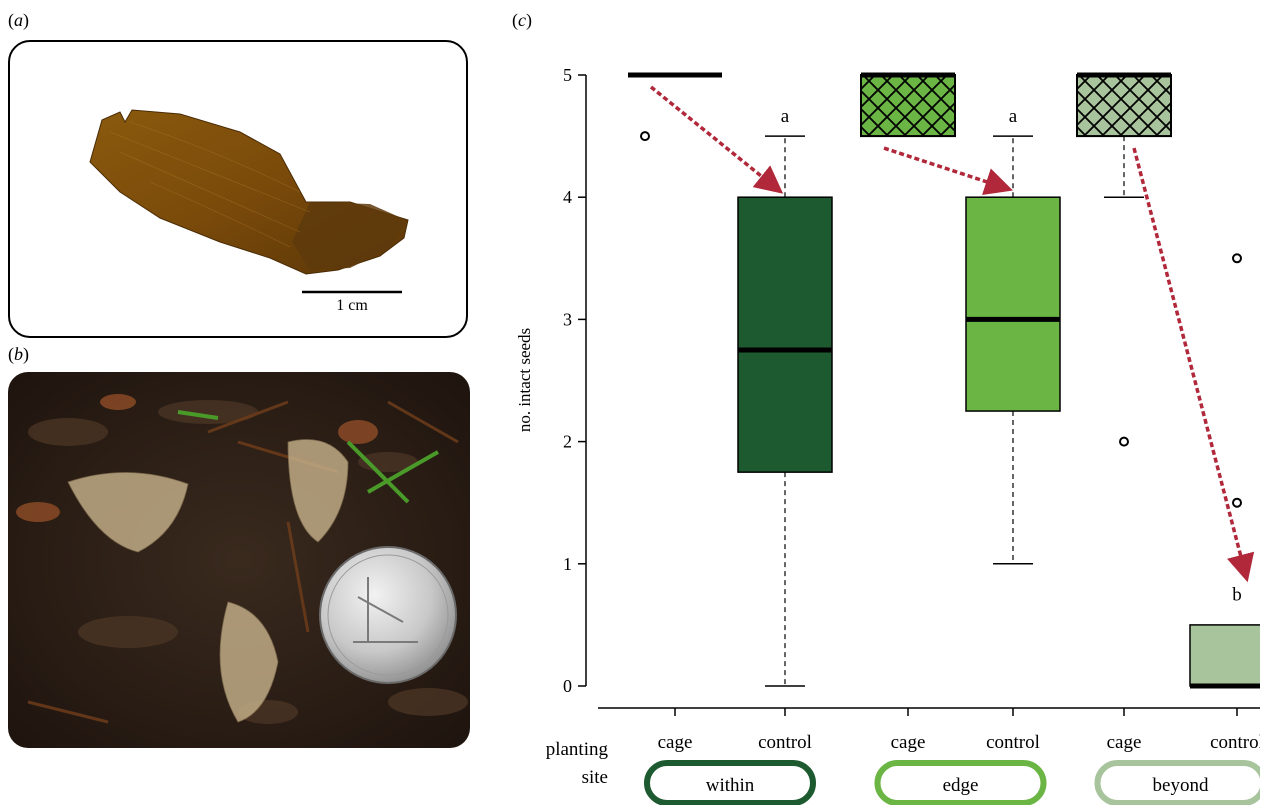 The image size is (1288, 805). I want to click on site-pill-edge, so click(960, 782).